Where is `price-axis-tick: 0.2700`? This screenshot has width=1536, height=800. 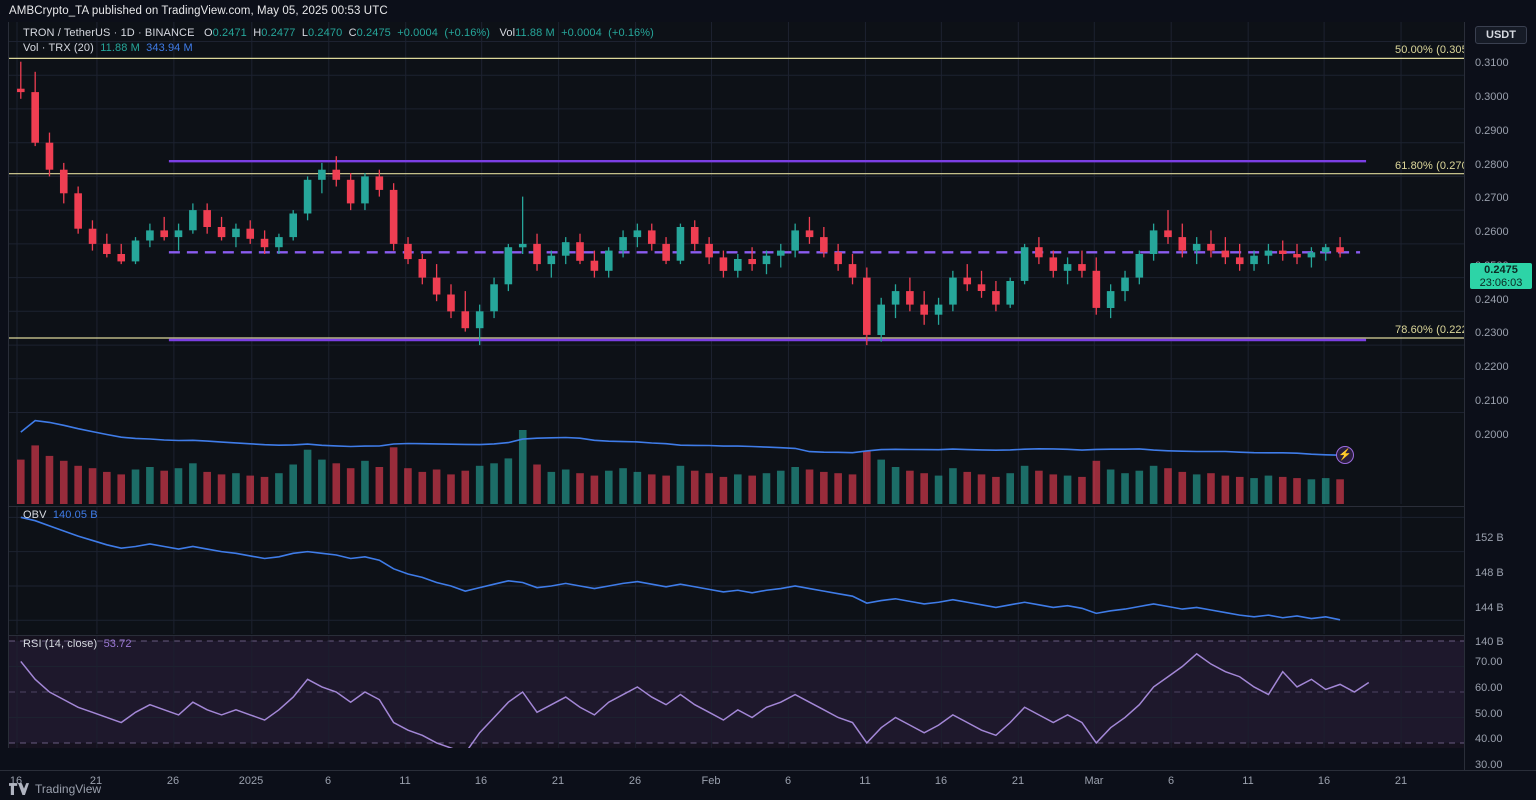 price-axis-tick: 0.2700 is located at coordinates (1492, 198).